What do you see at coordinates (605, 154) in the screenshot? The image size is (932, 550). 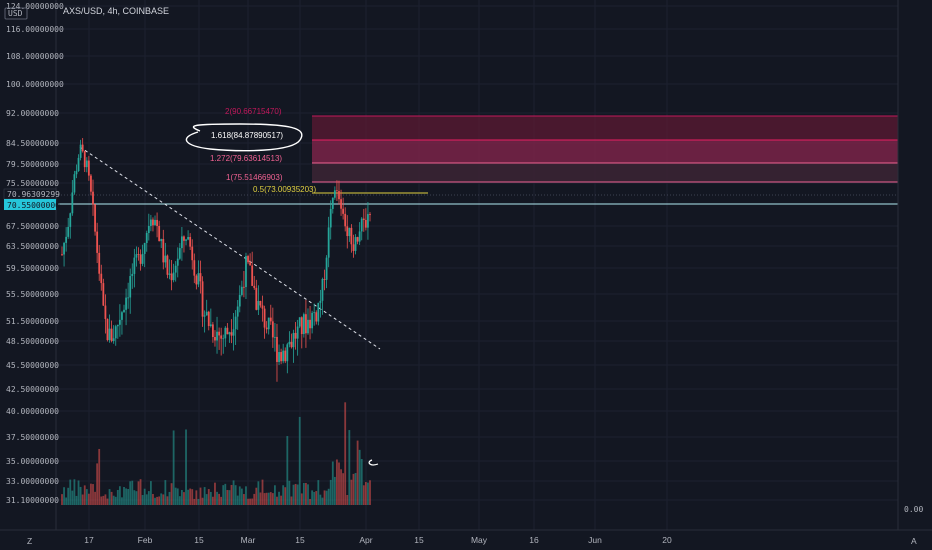 I see `fib-extension-zones` at bounding box center [605, 154].